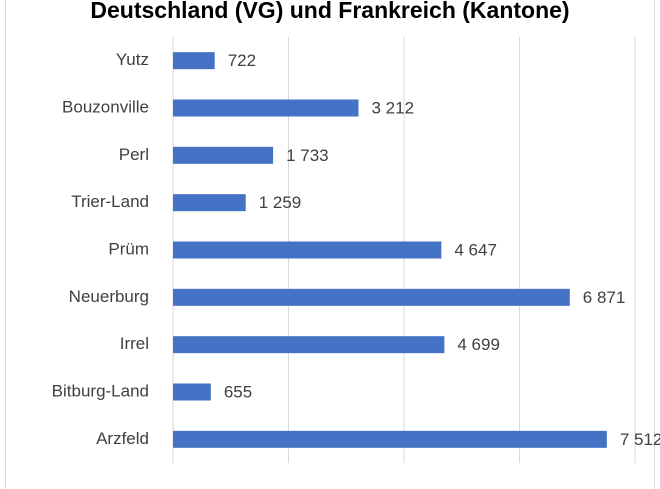  What do you see at coordinates (475, 249) in the screenshot?
I see `data-label: 4 647` at bounding box center [475, 249].